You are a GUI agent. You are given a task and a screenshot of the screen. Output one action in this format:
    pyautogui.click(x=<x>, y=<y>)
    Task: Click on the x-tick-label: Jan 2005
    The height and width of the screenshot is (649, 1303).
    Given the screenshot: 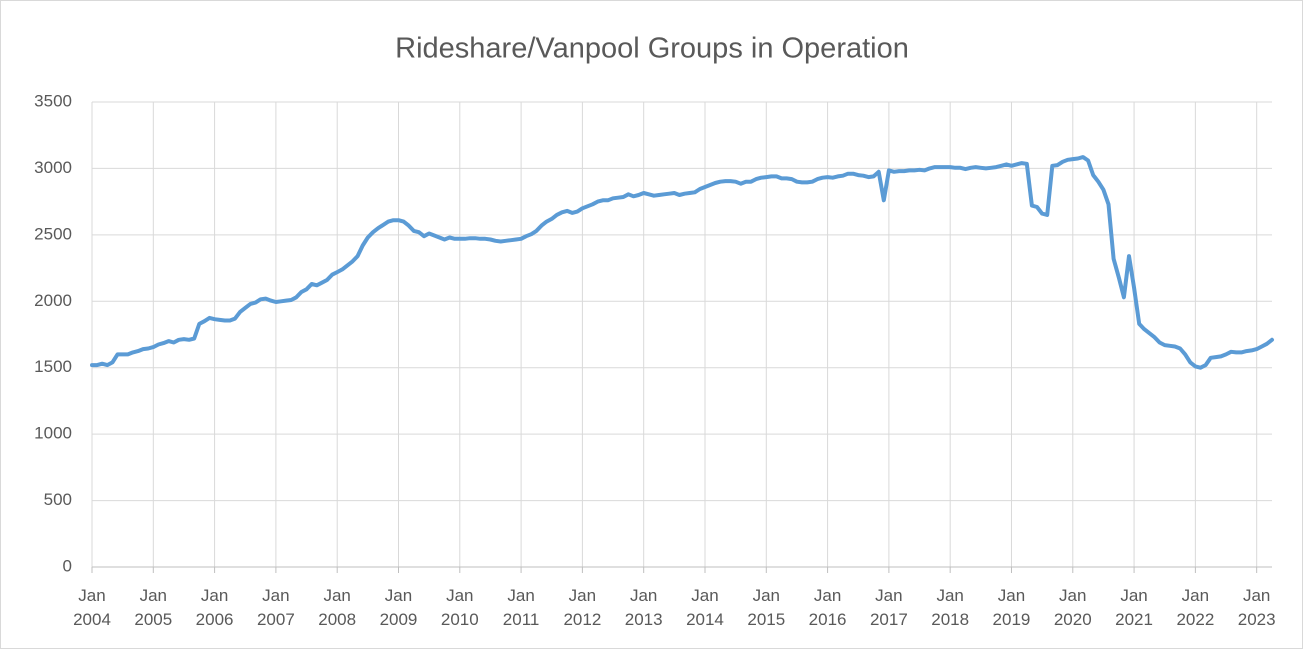 What is the action you would take?
    pyautogui.click(x=153, y=607)
    